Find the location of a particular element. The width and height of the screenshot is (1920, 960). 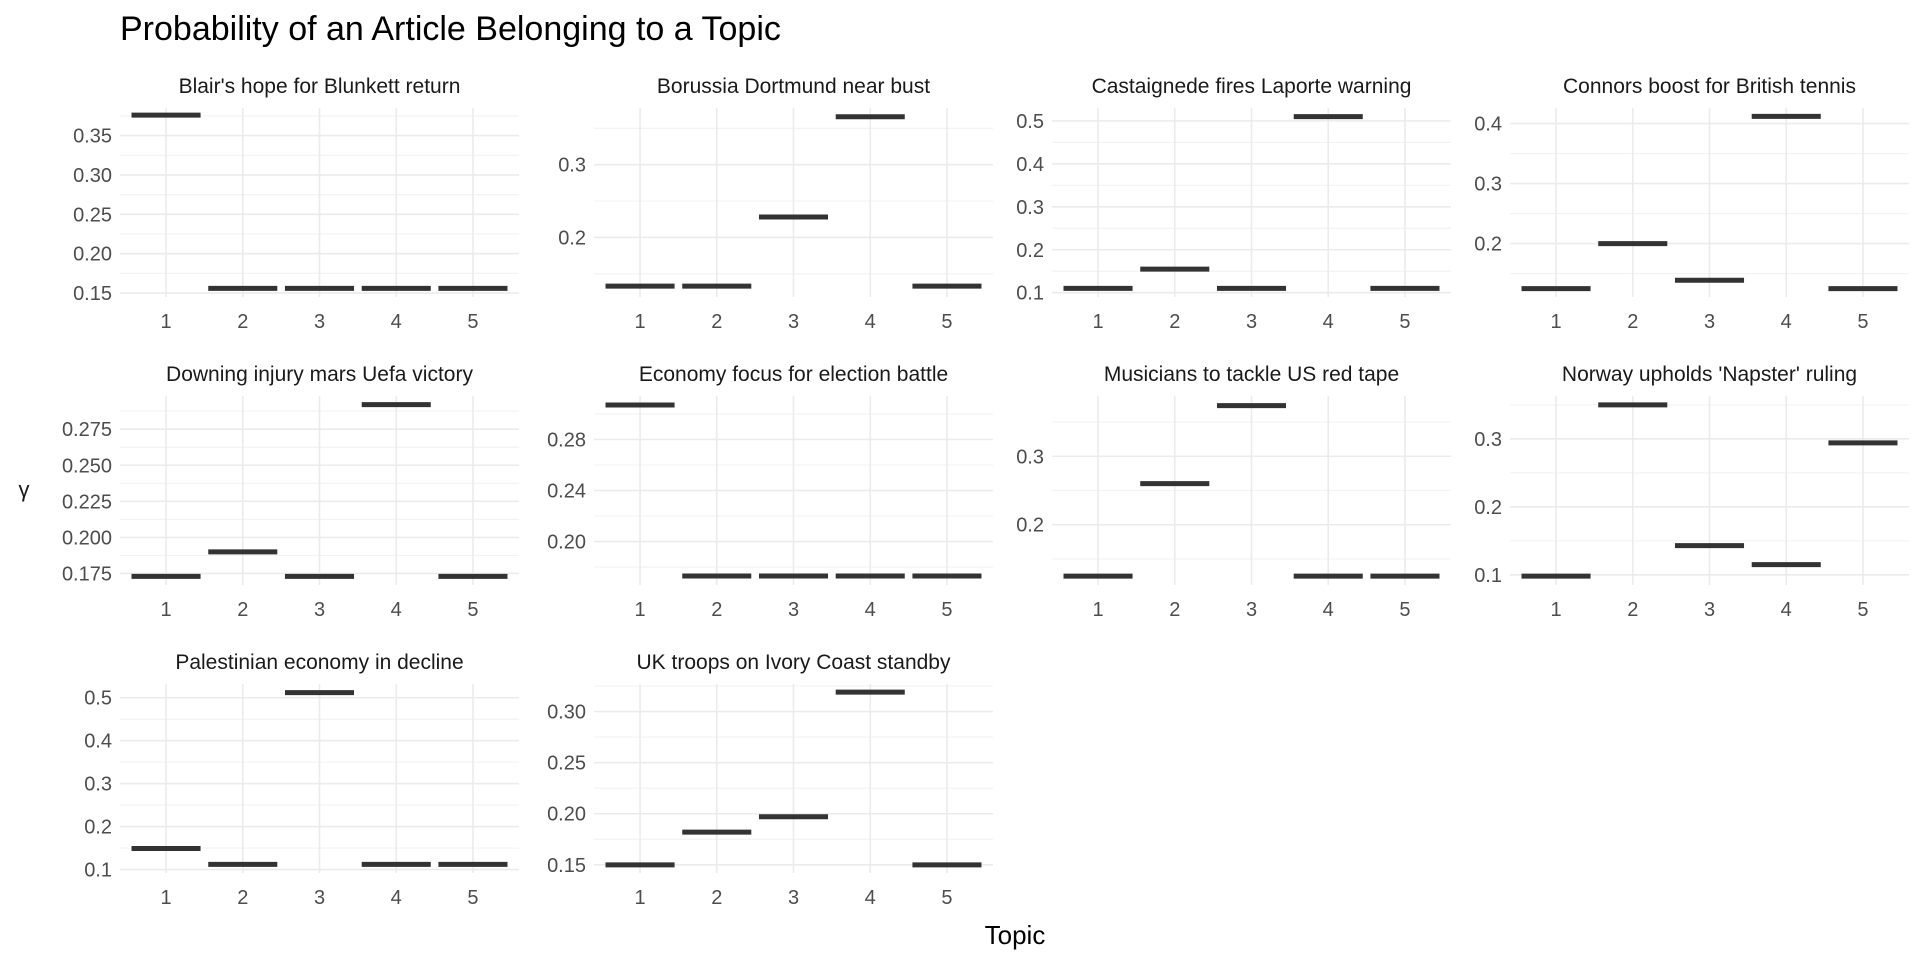

facet-title: Economy focus for election battle is located at coordinates (793, 374).